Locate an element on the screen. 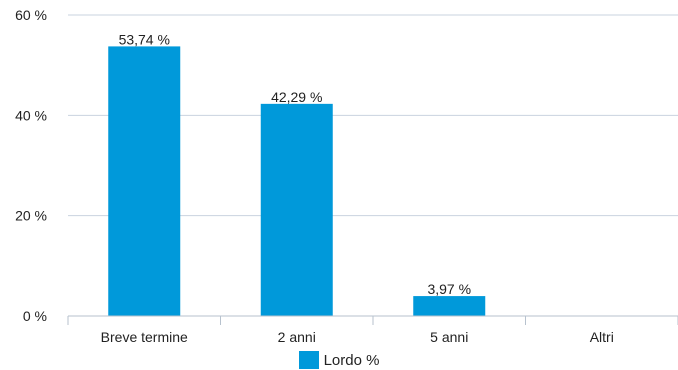 The image size is (678, 370). y-tick-label: 0 % is located at coordinates (35, 316).